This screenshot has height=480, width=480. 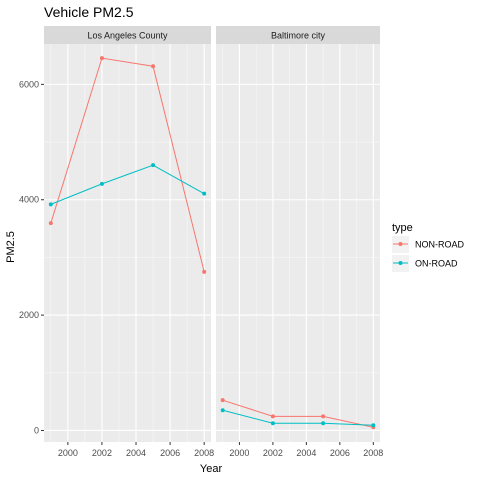 I want to click on legend-label: ON-ROAD, so click(x=436, y=264).